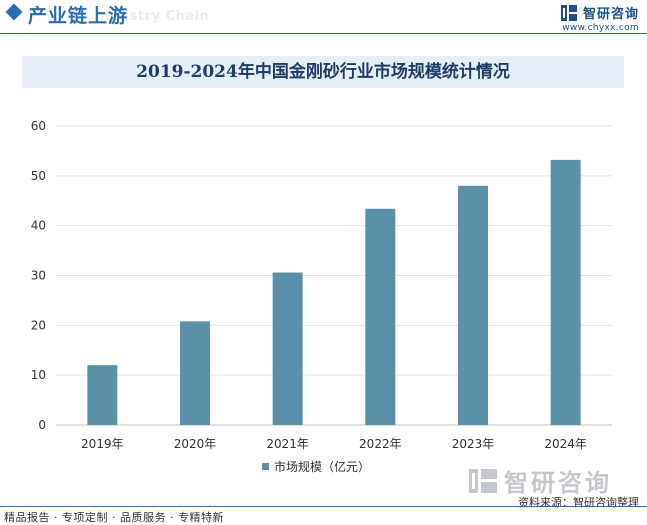 This screenshot has height=525, width=647. Describe the element at coordinates (568, 12) in the screenshot. I see `brand-logo-icon` at that location.